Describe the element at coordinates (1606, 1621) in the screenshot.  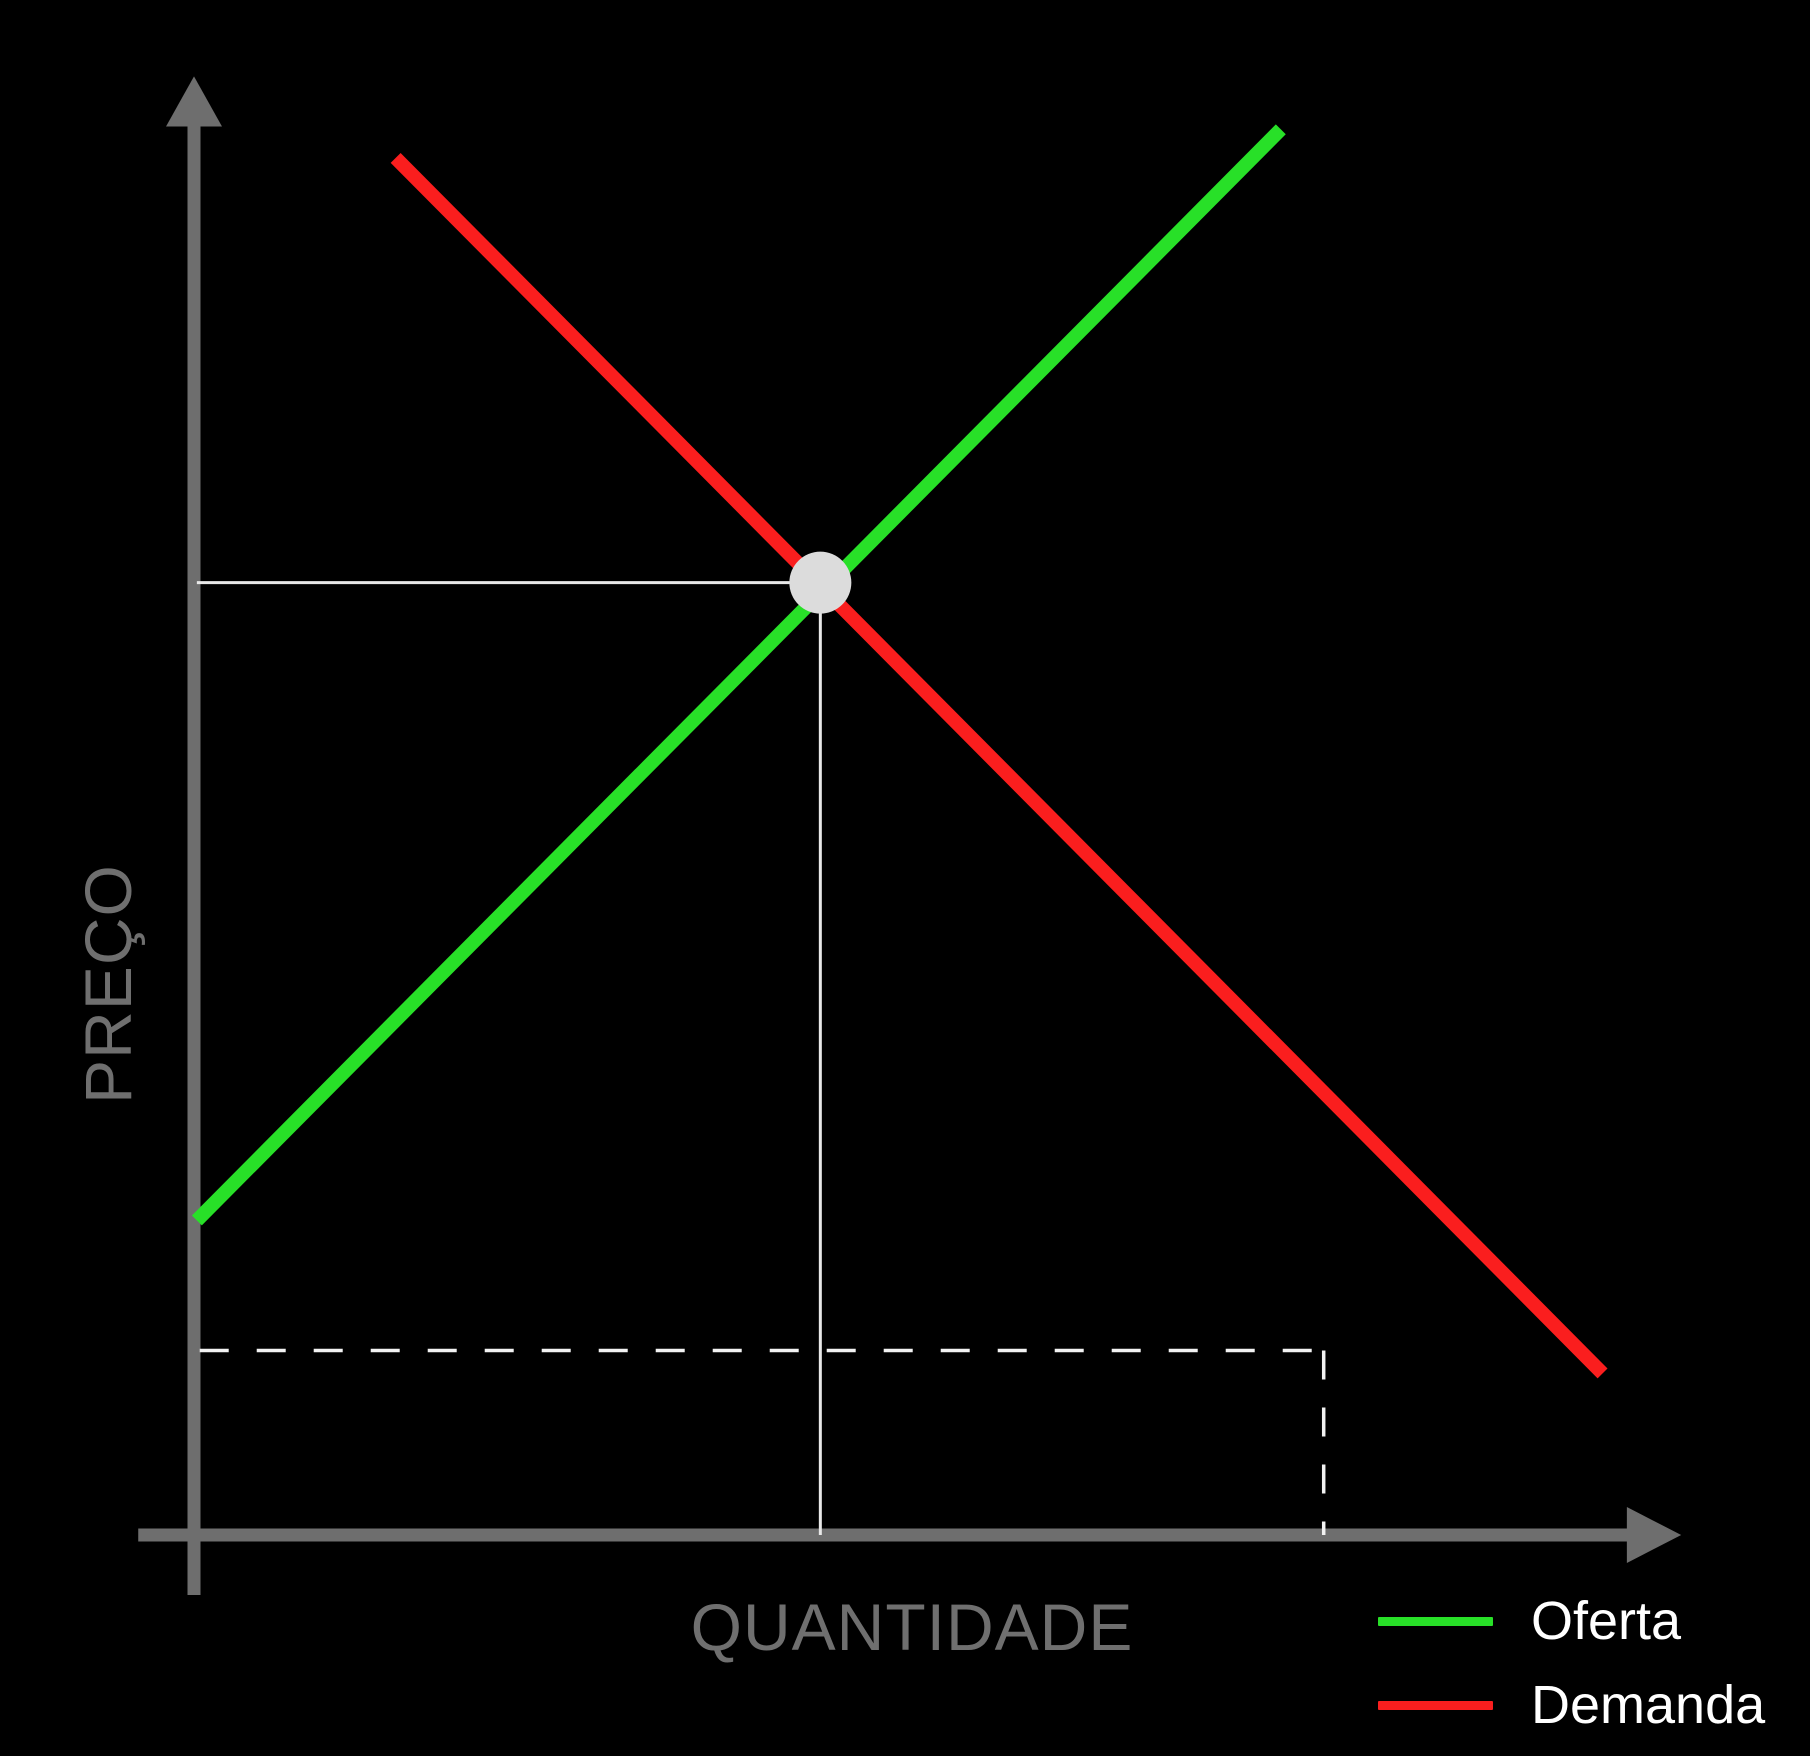
I see `legend-label-oferta: Oferta` at that location.